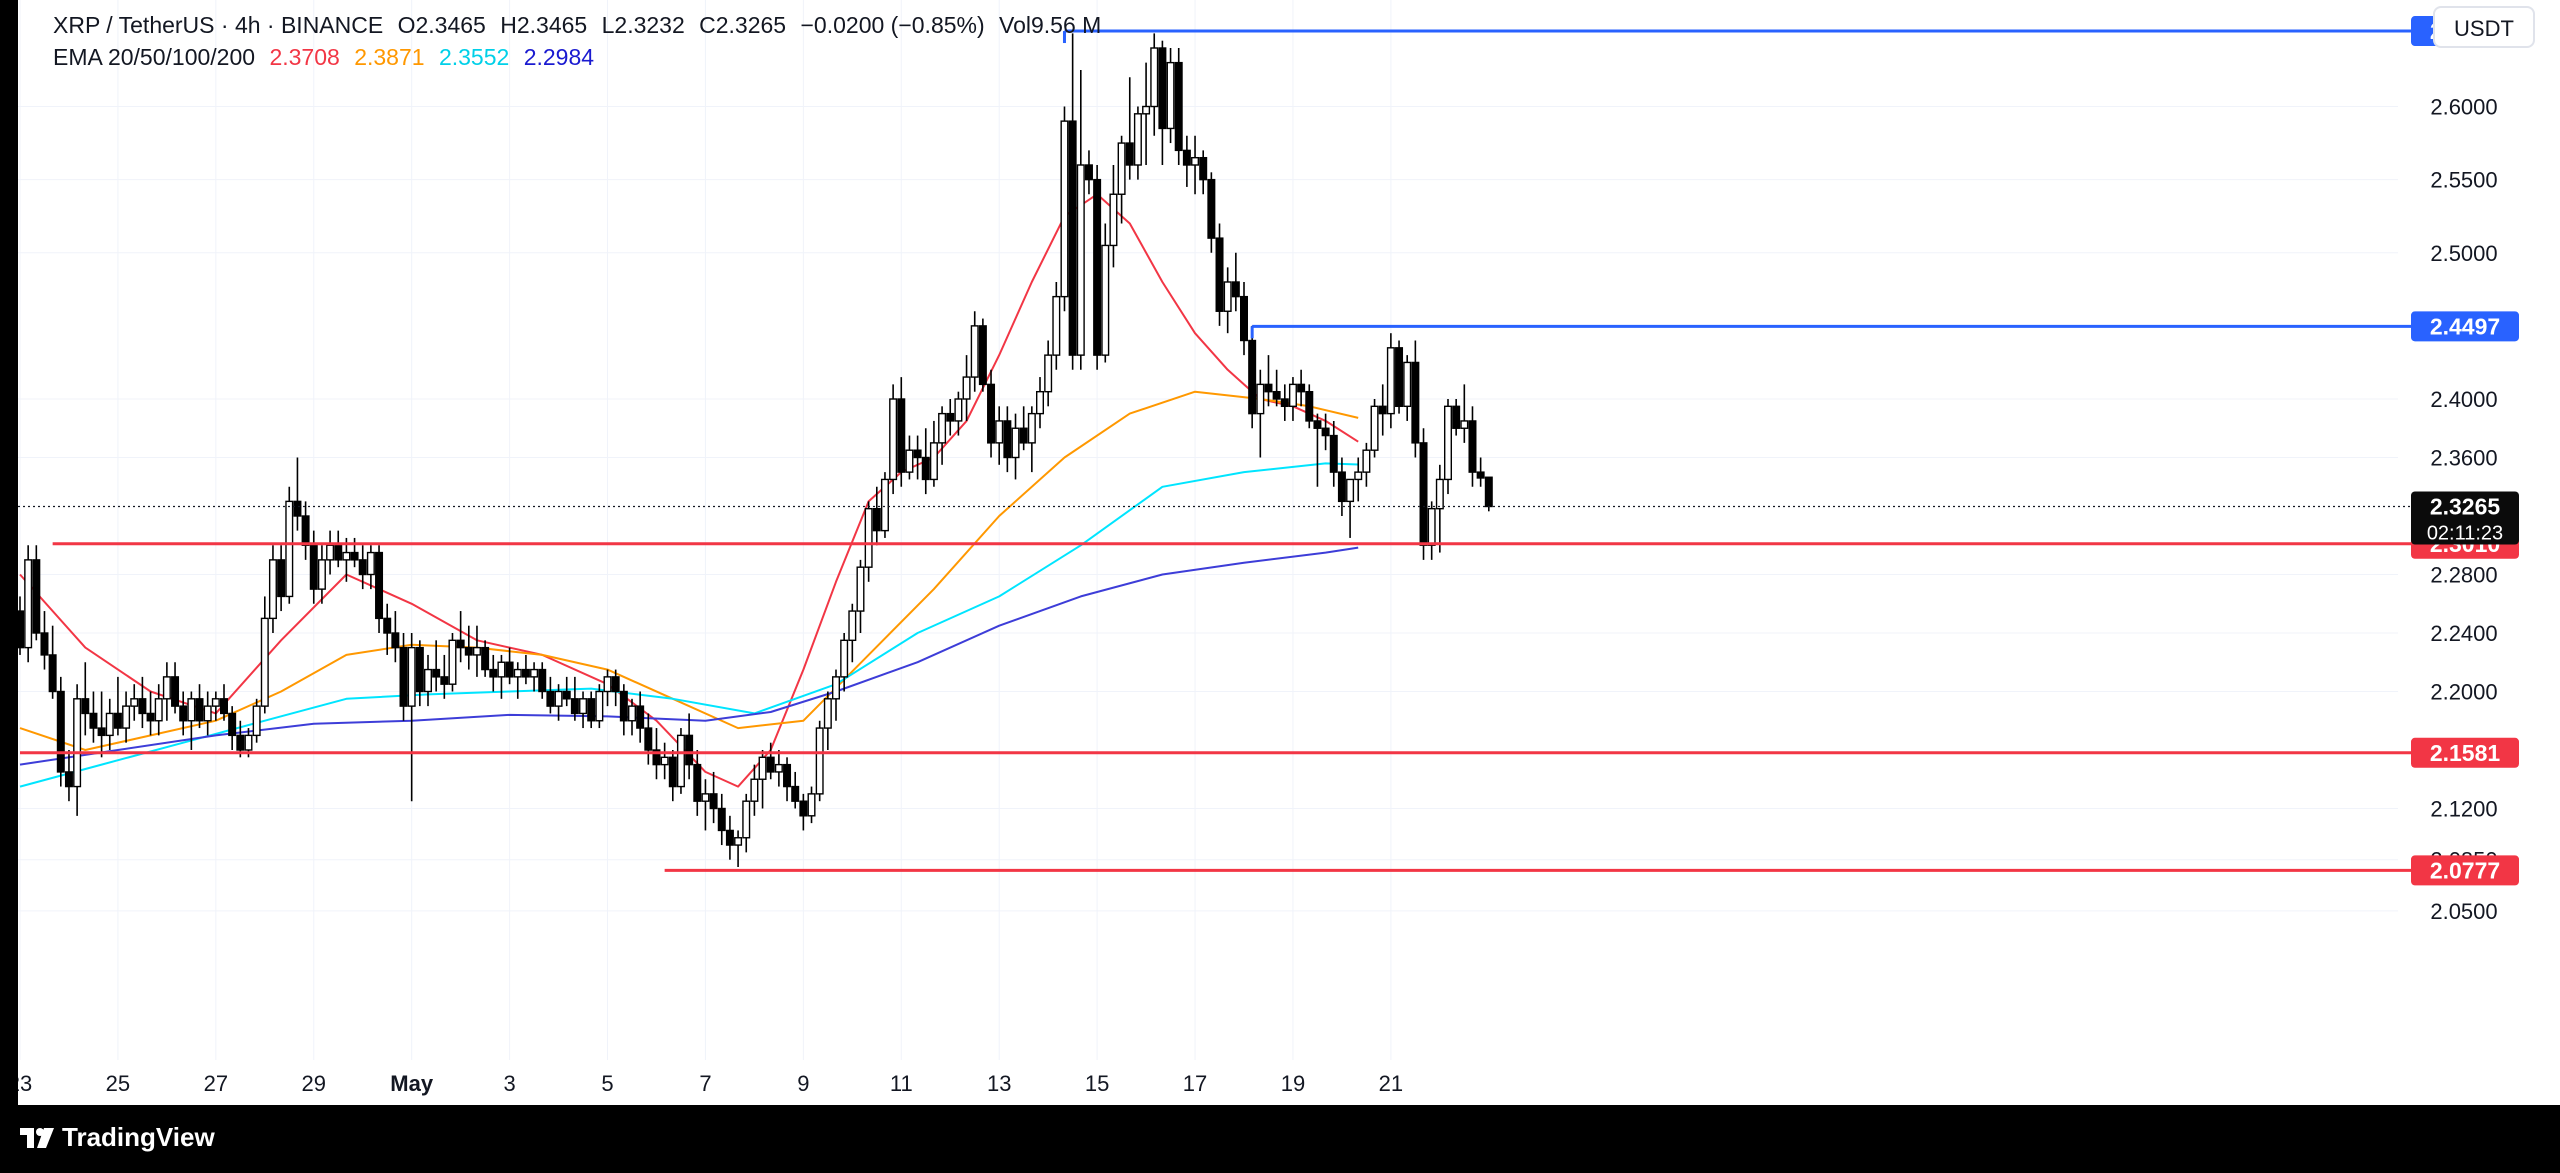 This screenshot has height=1173, width=2560. I want to click on x-tick-label: 11, so click(901, 1083).